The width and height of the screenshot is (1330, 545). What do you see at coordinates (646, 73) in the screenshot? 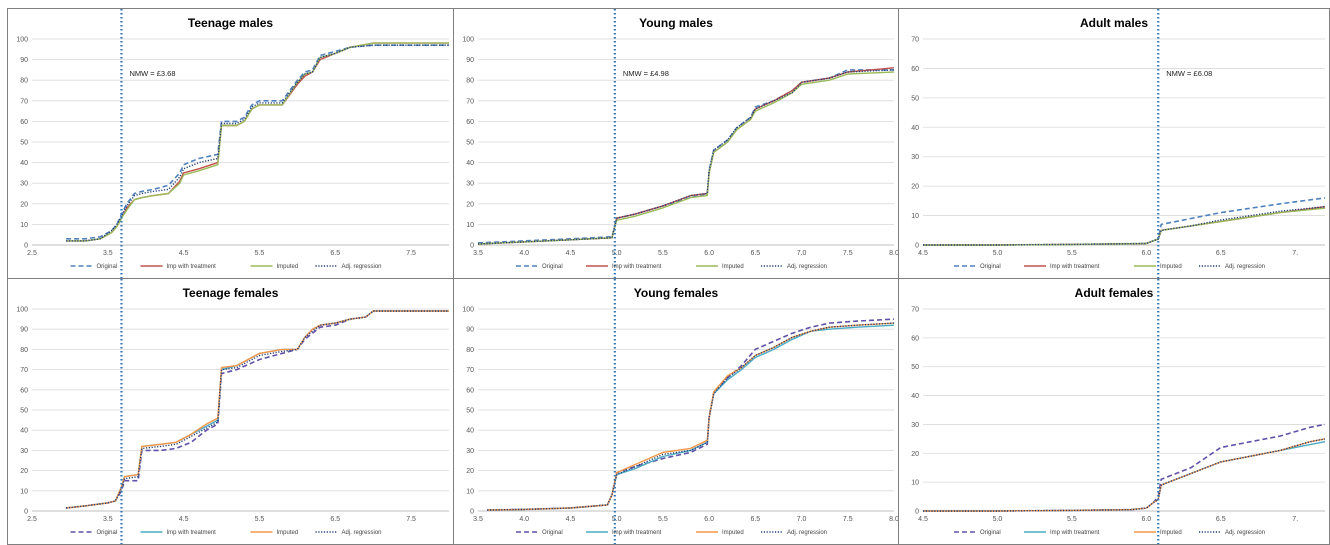
I see `nmw-label: NMW = £4.98` at bounding box center [646, 73].